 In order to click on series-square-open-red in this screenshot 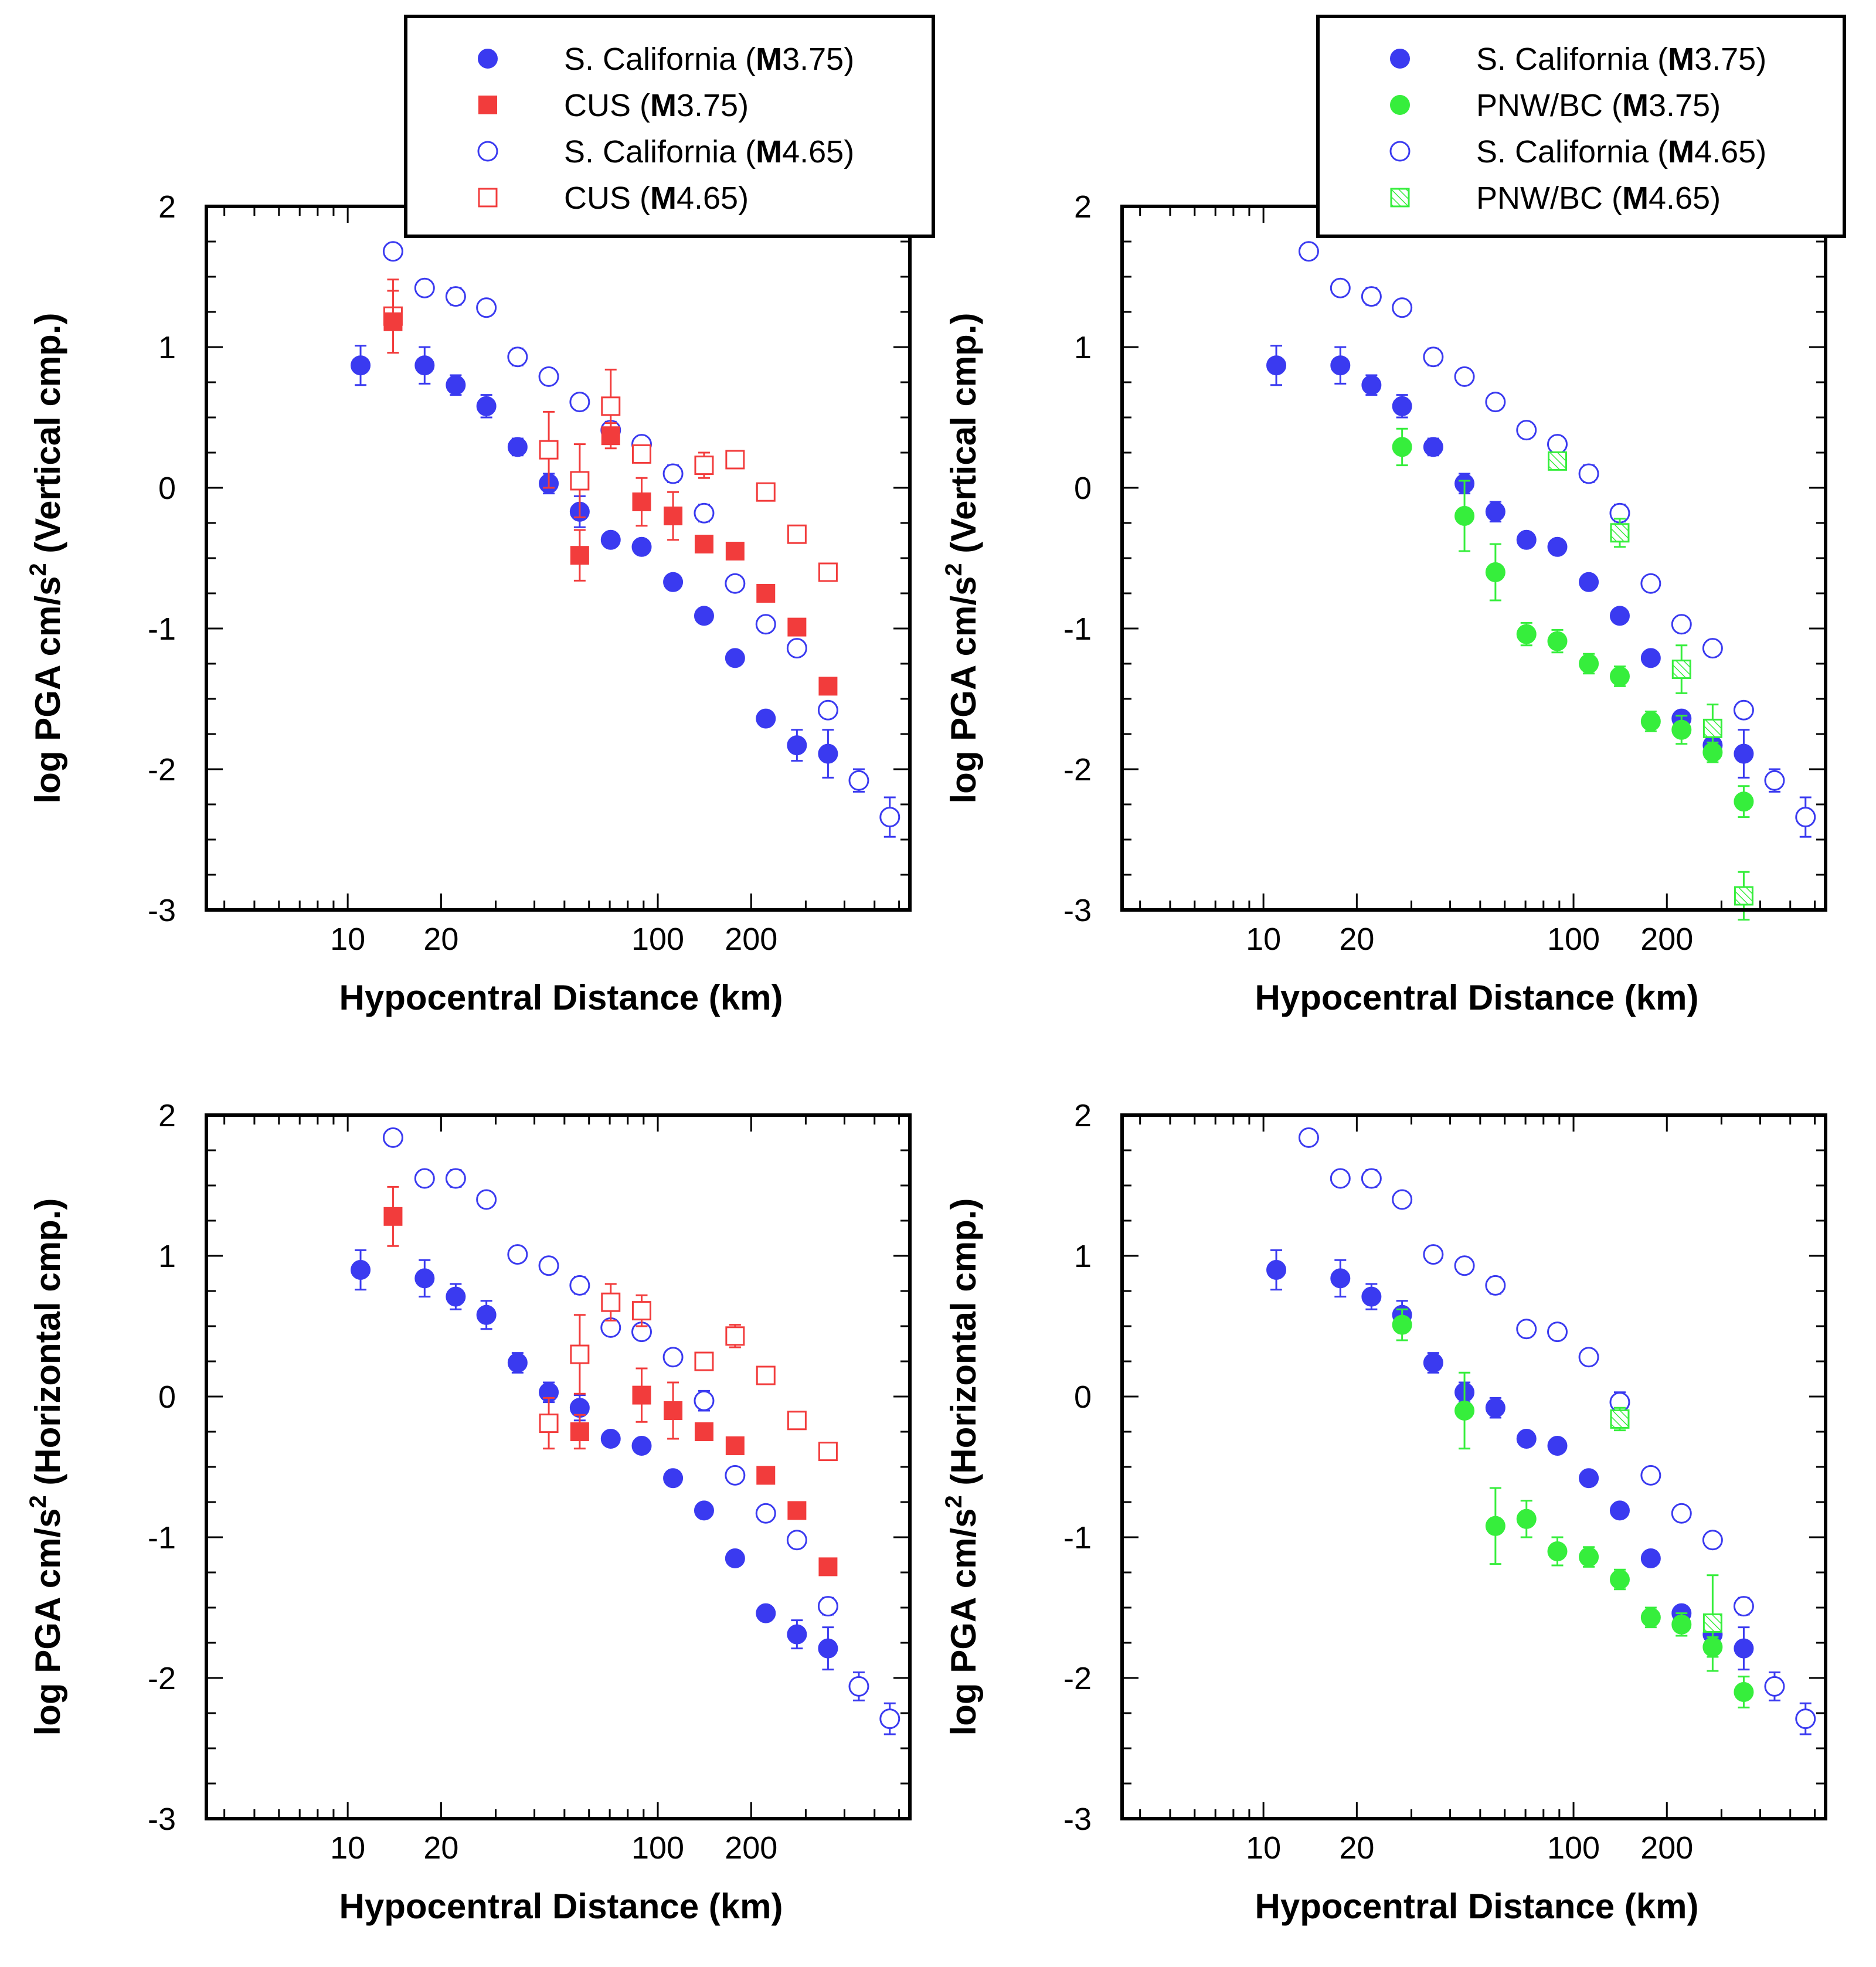, I will do `click(610, 430)`.